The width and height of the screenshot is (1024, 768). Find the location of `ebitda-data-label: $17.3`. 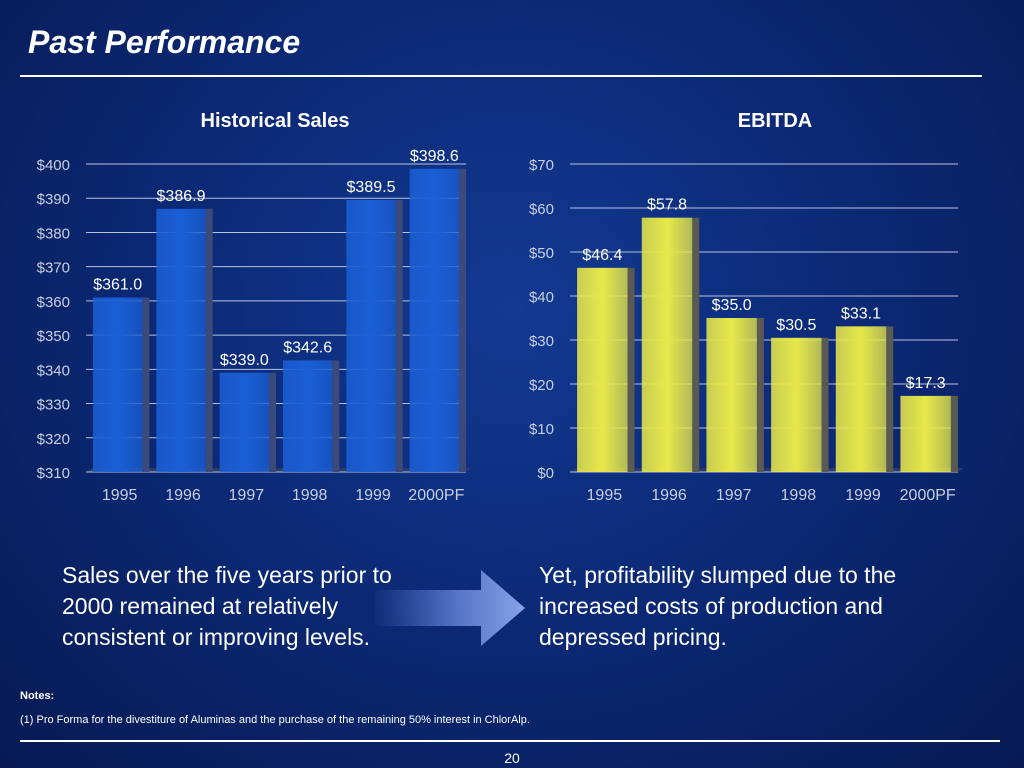

ebitda-data-label: $17.3 is located at coordinates (926, 383).